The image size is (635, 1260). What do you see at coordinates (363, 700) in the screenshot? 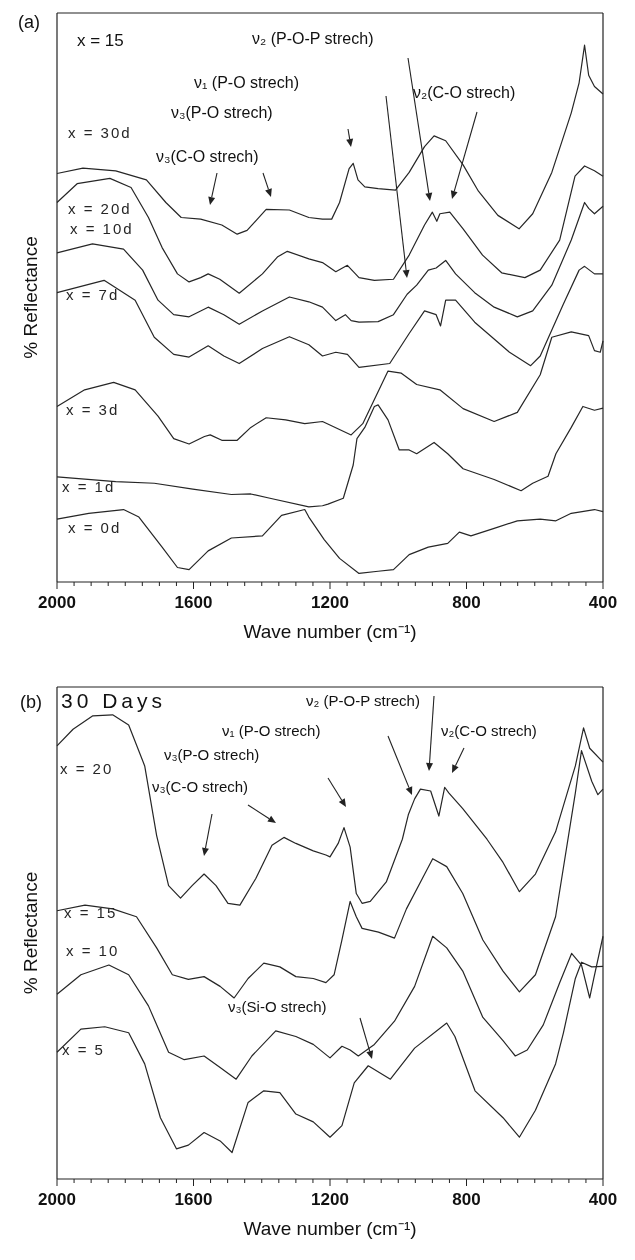
I see `text: ν₂ (P-O-P strech)` at bounding box center [363, 700].